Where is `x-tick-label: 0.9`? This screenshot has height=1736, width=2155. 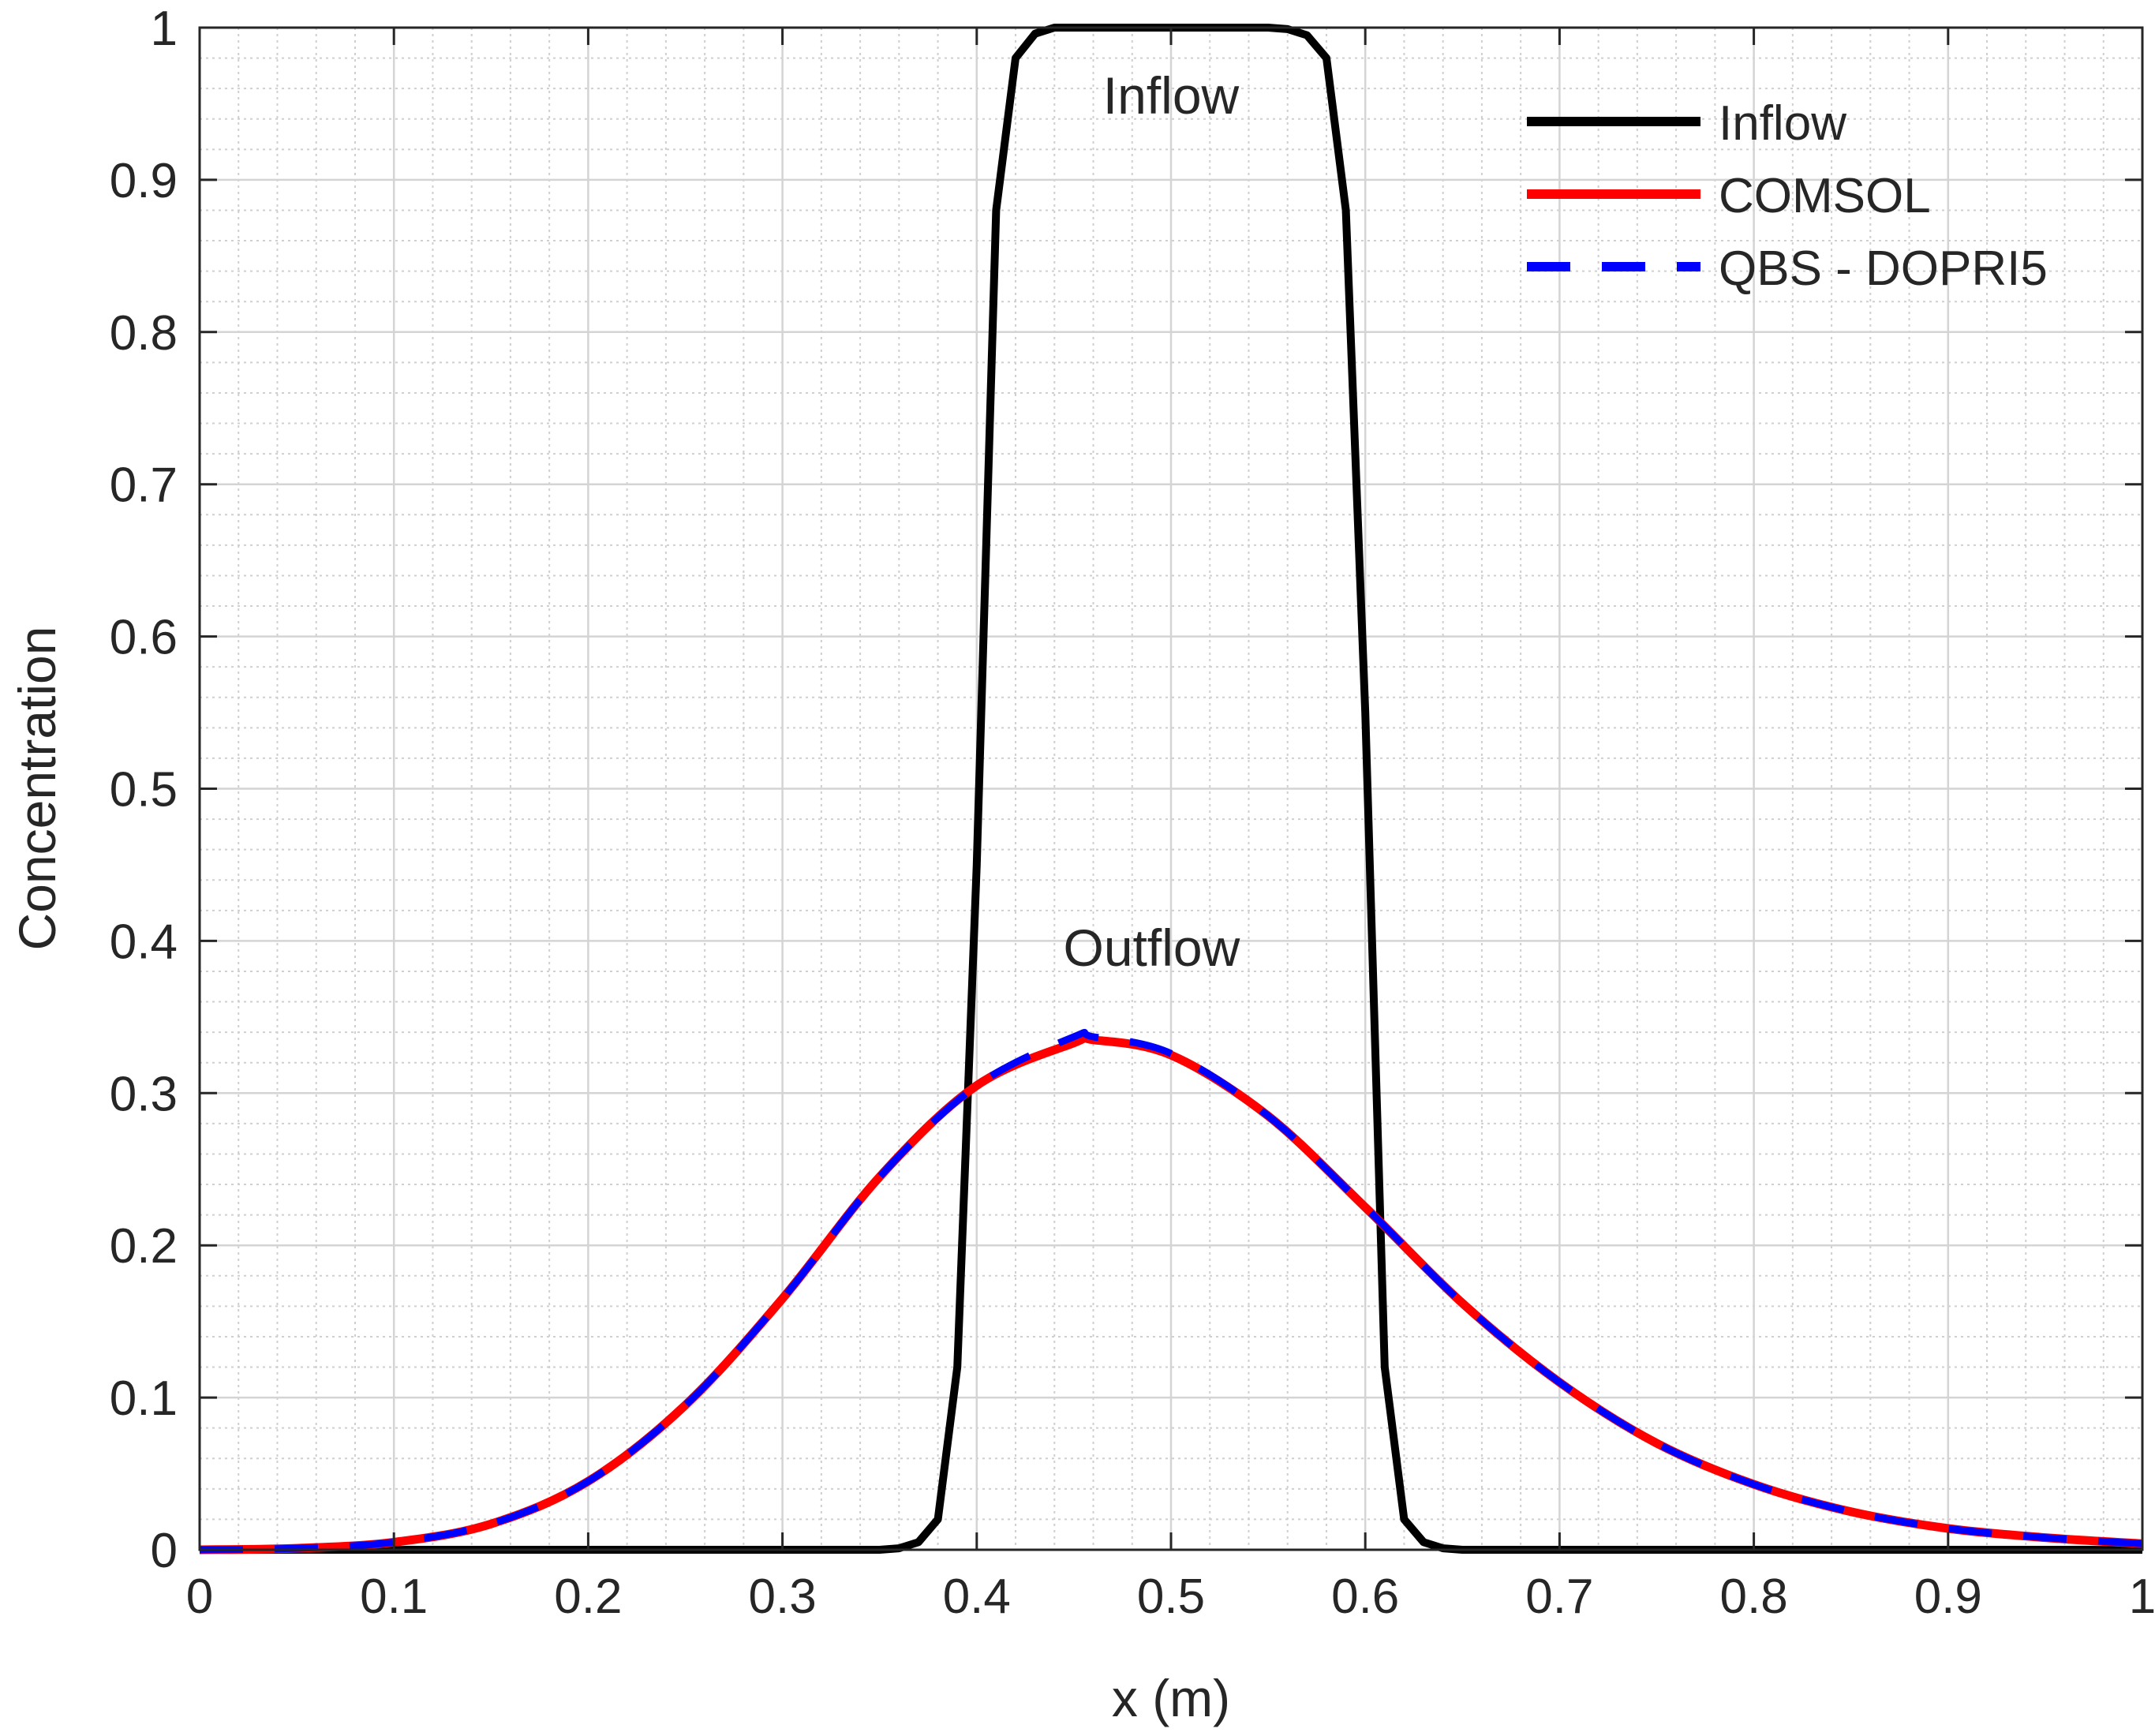
x-tick-label: 0.9 is located at coordinates (1948, 1597).